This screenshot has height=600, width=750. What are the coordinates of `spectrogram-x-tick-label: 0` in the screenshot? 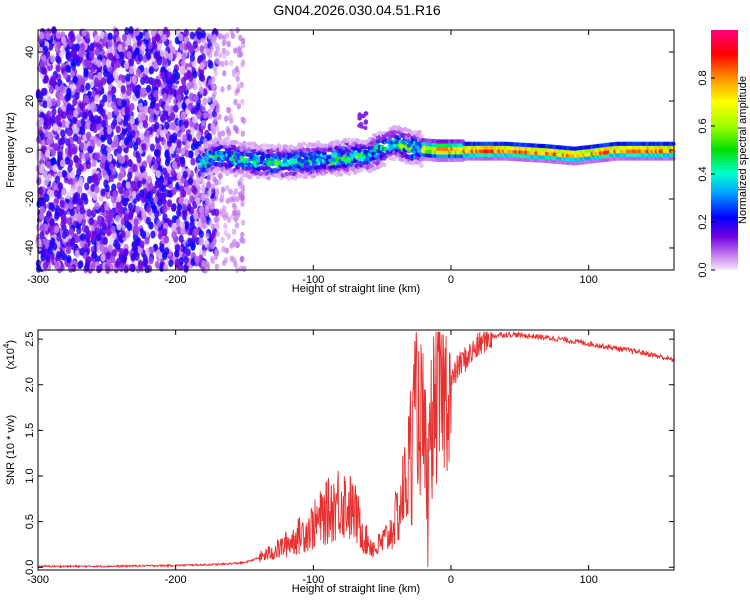 It's located at (451, 280).